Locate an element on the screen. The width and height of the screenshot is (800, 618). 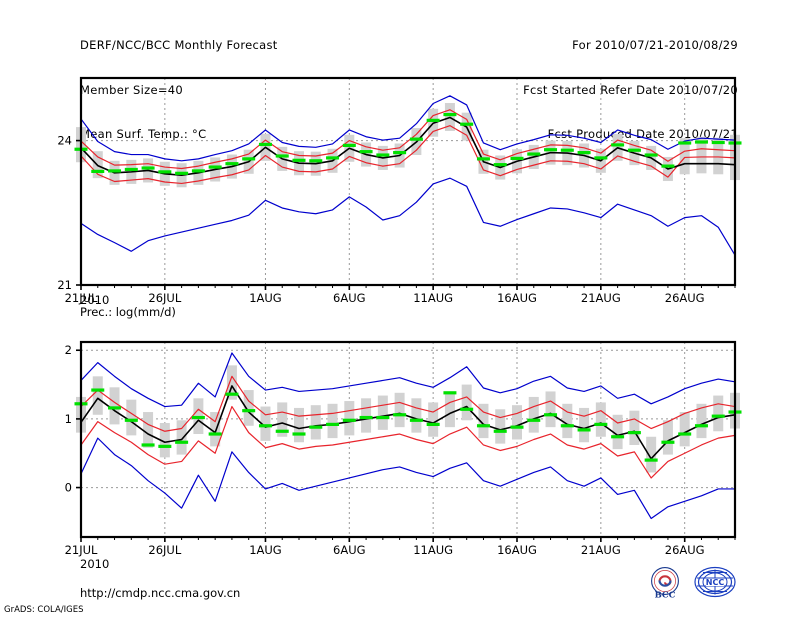
temp-panel-title: Mean Surf. Temp.: °C is located at coordinates (143, 134).